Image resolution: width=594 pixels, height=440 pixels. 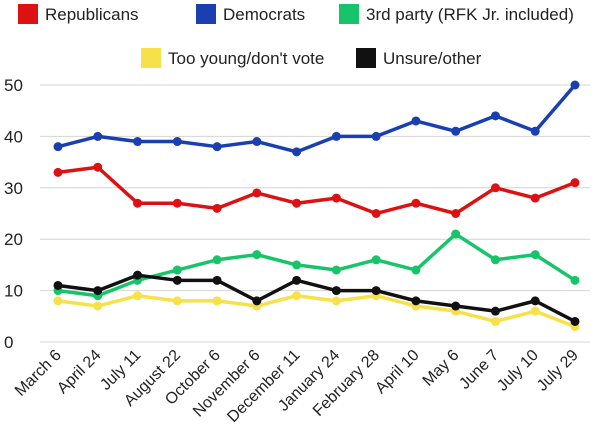 What do you see at coordinates (92, 14) in the screenshot?
I see `legend-label: Republicans` at bounding box center [92, 14].